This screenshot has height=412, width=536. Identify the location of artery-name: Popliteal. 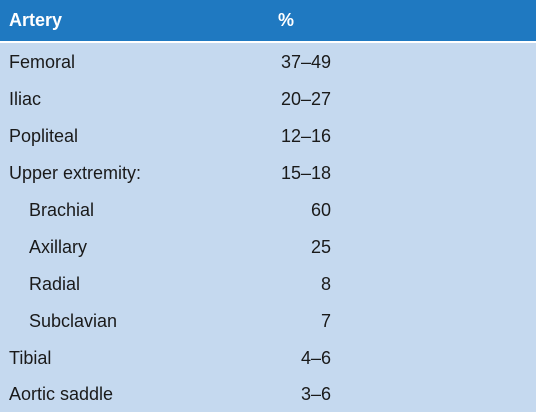
(44, 136).